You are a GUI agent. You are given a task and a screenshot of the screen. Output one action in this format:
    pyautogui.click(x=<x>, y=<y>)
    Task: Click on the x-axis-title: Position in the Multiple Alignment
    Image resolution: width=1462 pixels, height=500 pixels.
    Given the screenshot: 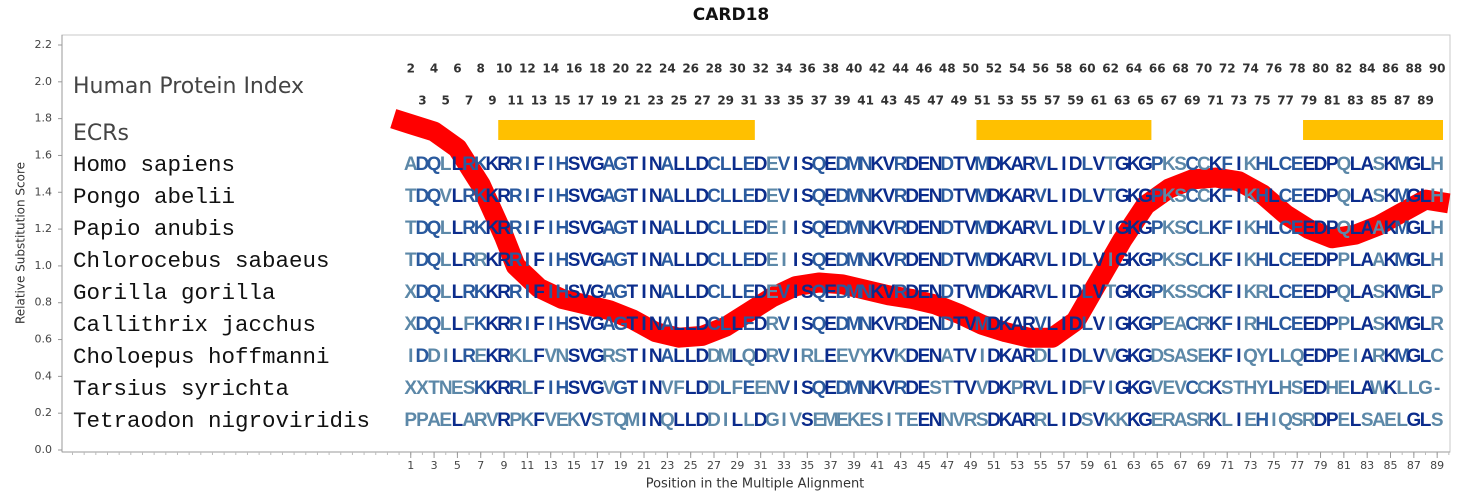 What is the action you would take?
    pyautogui.click(x=755, y=484)
    